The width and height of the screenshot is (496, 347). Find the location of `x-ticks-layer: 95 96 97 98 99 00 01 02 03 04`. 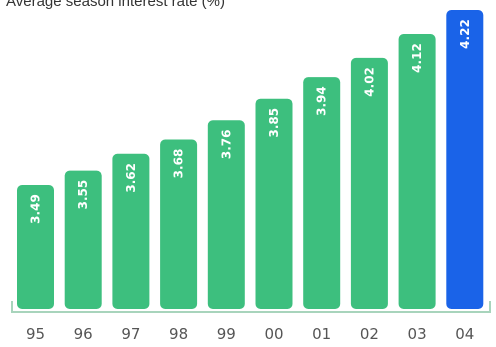

x-ticks-layer: 95 96 97 98 99 00 01 02 03 04 is located at coordinates (250, 334).